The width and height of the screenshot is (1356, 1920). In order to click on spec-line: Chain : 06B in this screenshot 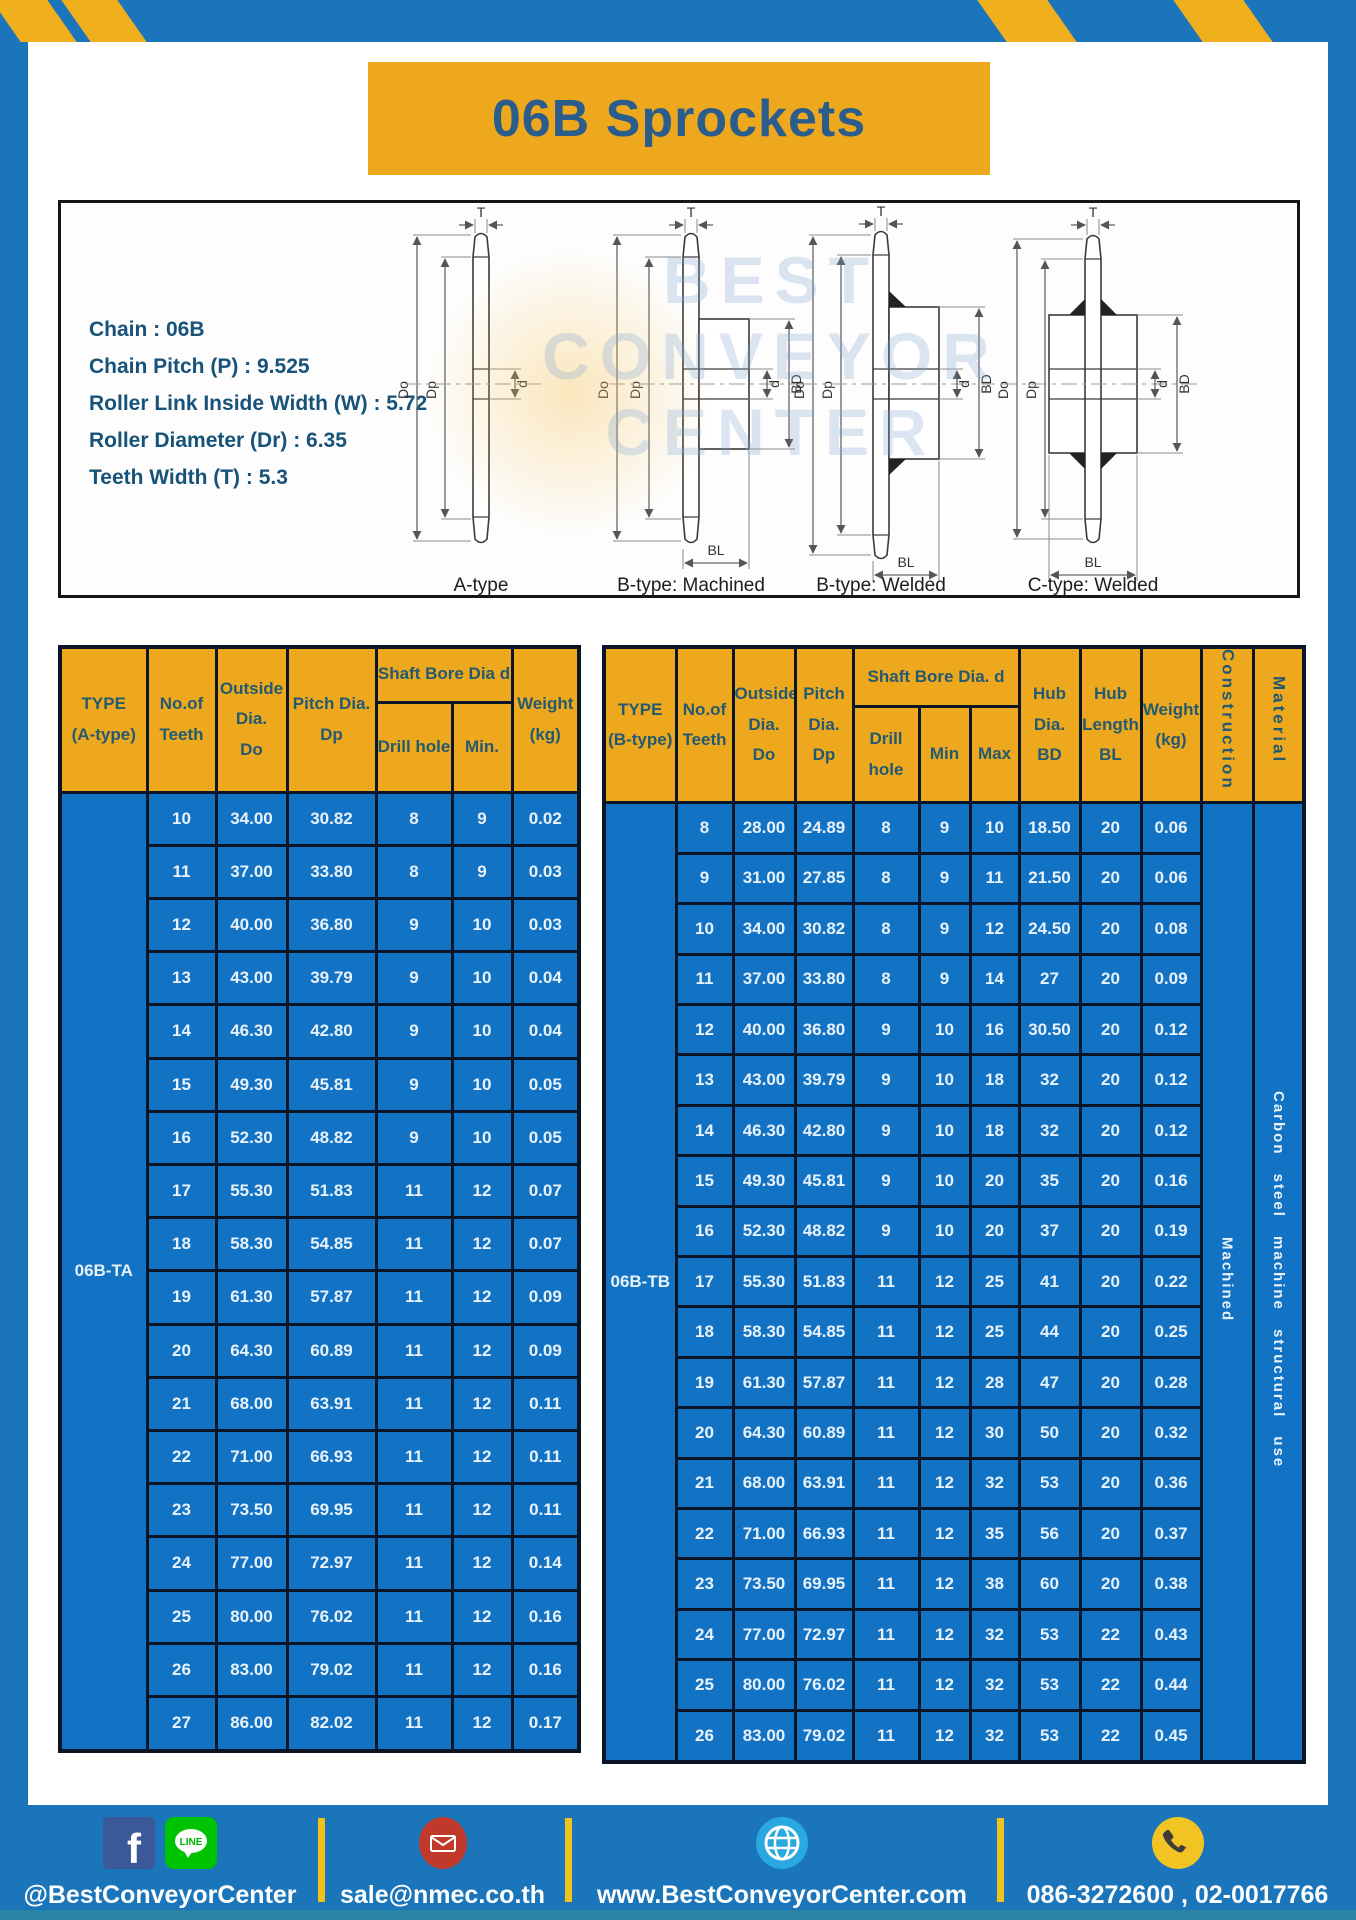, I will do `click(147, 329)`.